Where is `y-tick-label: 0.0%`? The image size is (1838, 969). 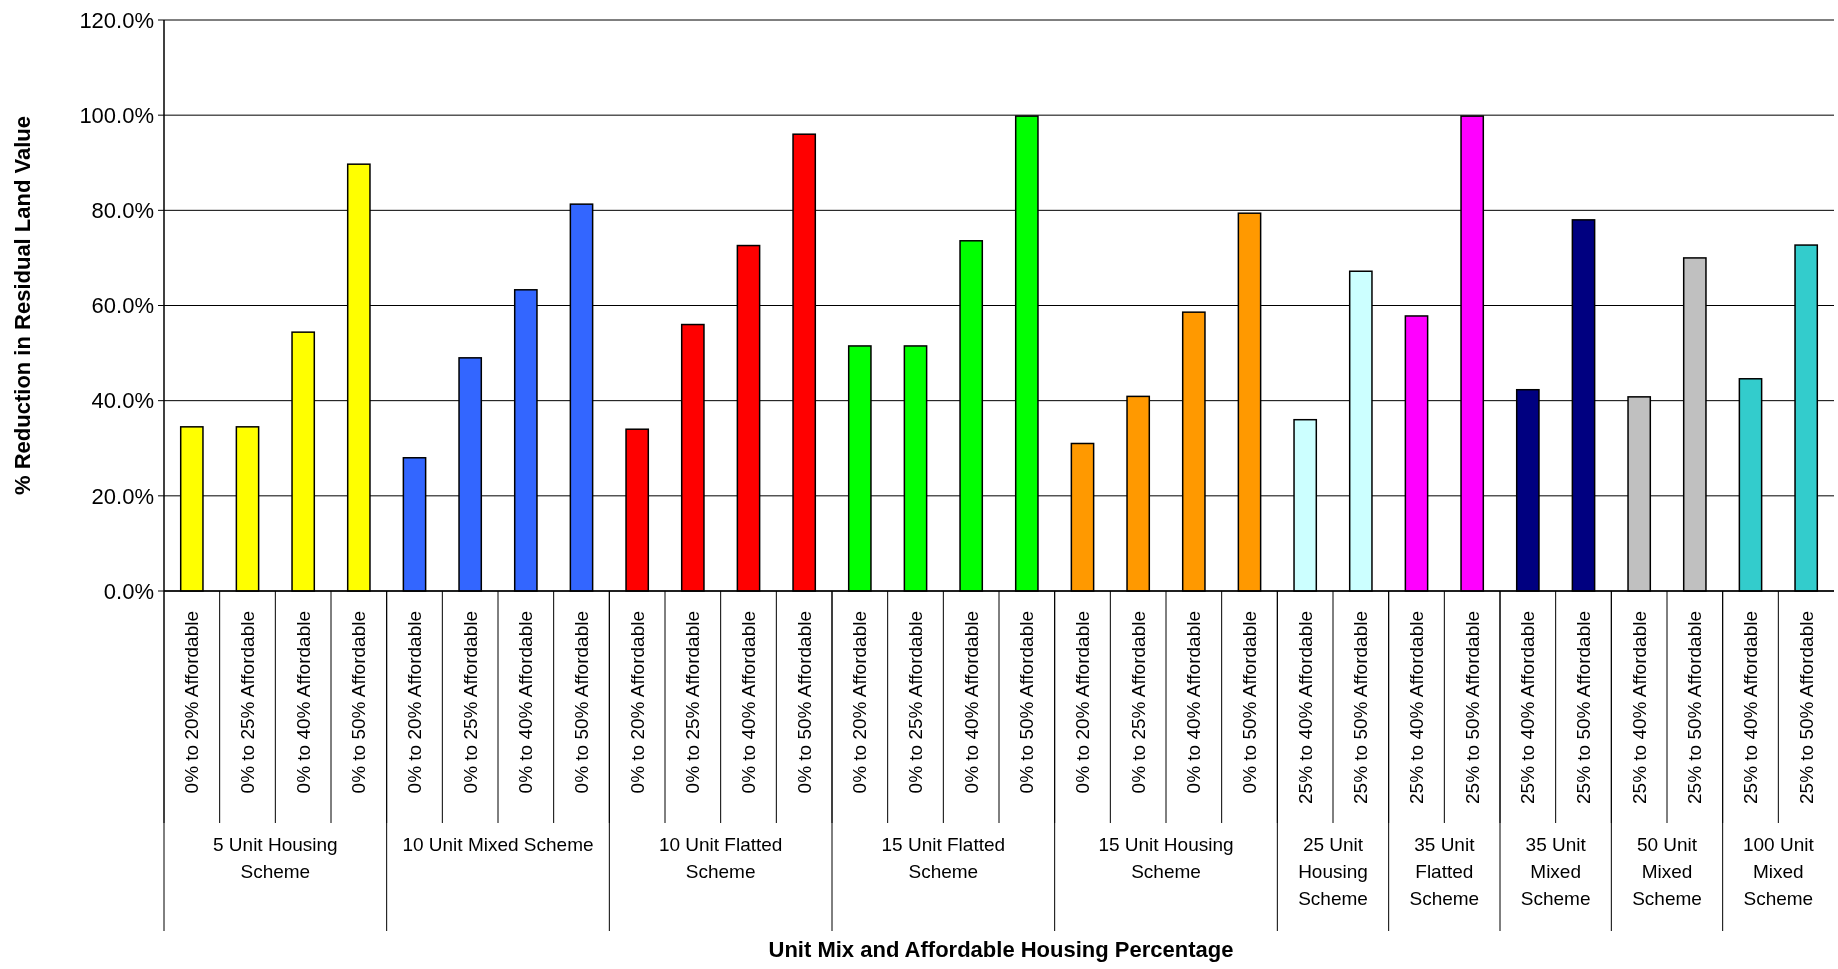
y-tick-label: 0.0% is located at coordinates (128, 591).